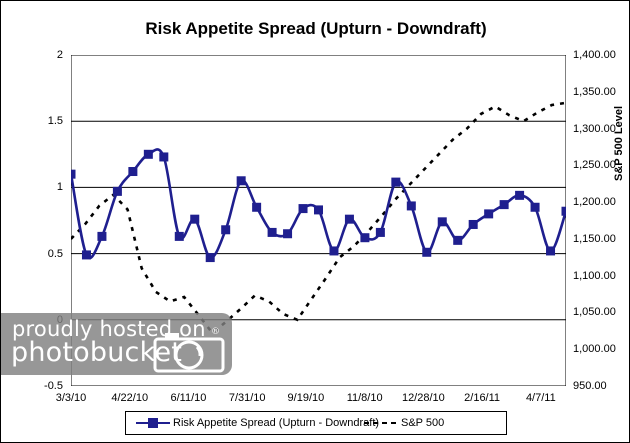 The height and width of the screenshot is (443, 630). Describe the element at coordinates (423, 398) in the screenshot. I see `x-axis-tick: 12/28/10` at that location.